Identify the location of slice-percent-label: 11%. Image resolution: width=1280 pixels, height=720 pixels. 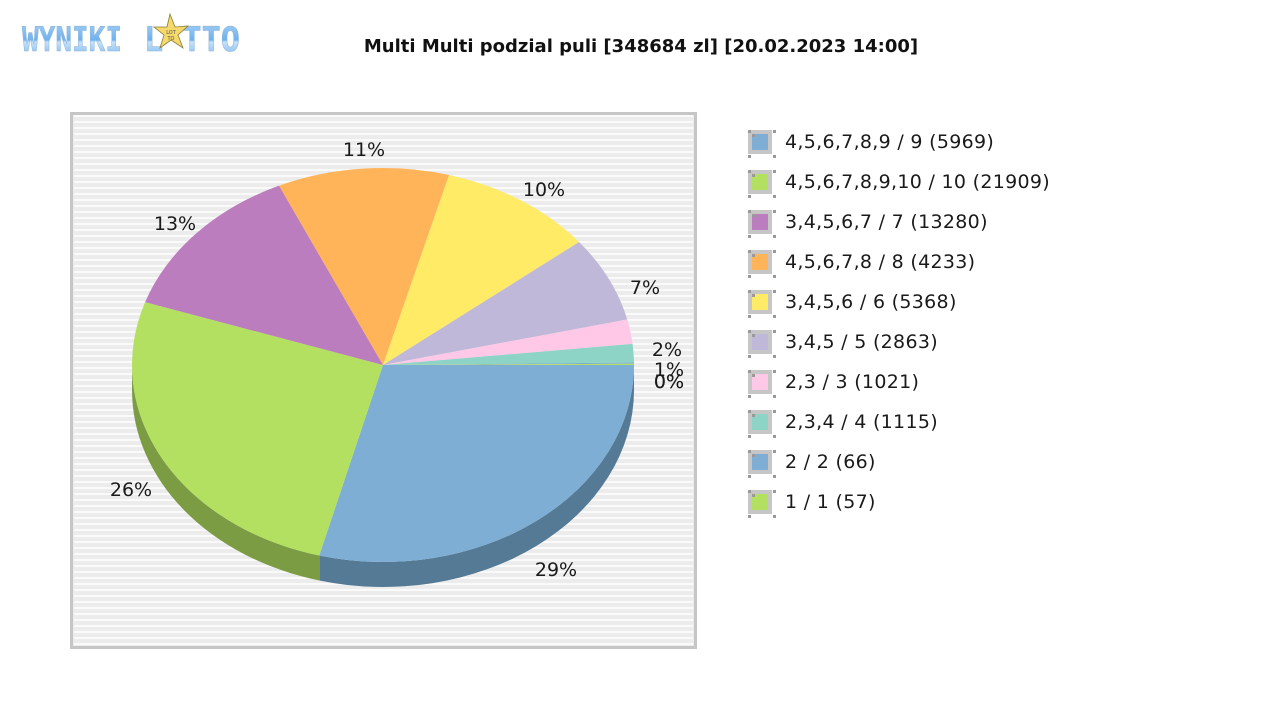
(364, 150).